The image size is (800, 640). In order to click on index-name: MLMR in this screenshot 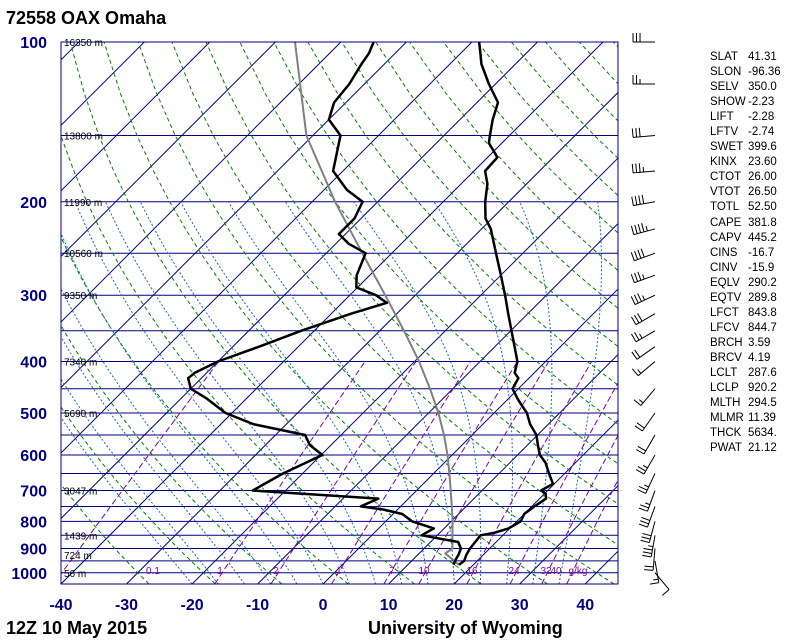, I will do `click(727, 418)`.